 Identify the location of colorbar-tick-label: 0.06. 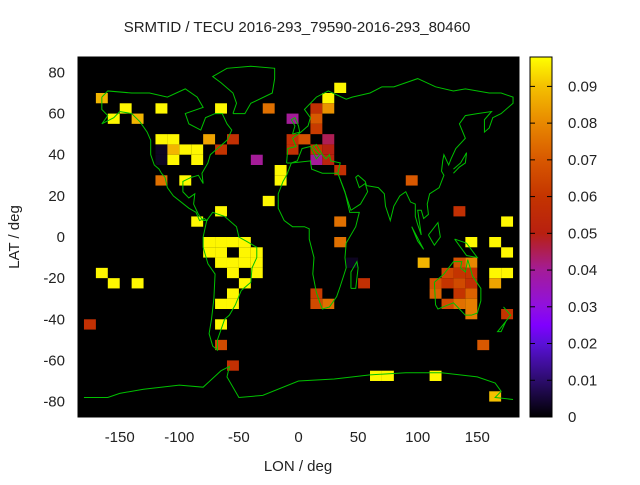
(582, 197).